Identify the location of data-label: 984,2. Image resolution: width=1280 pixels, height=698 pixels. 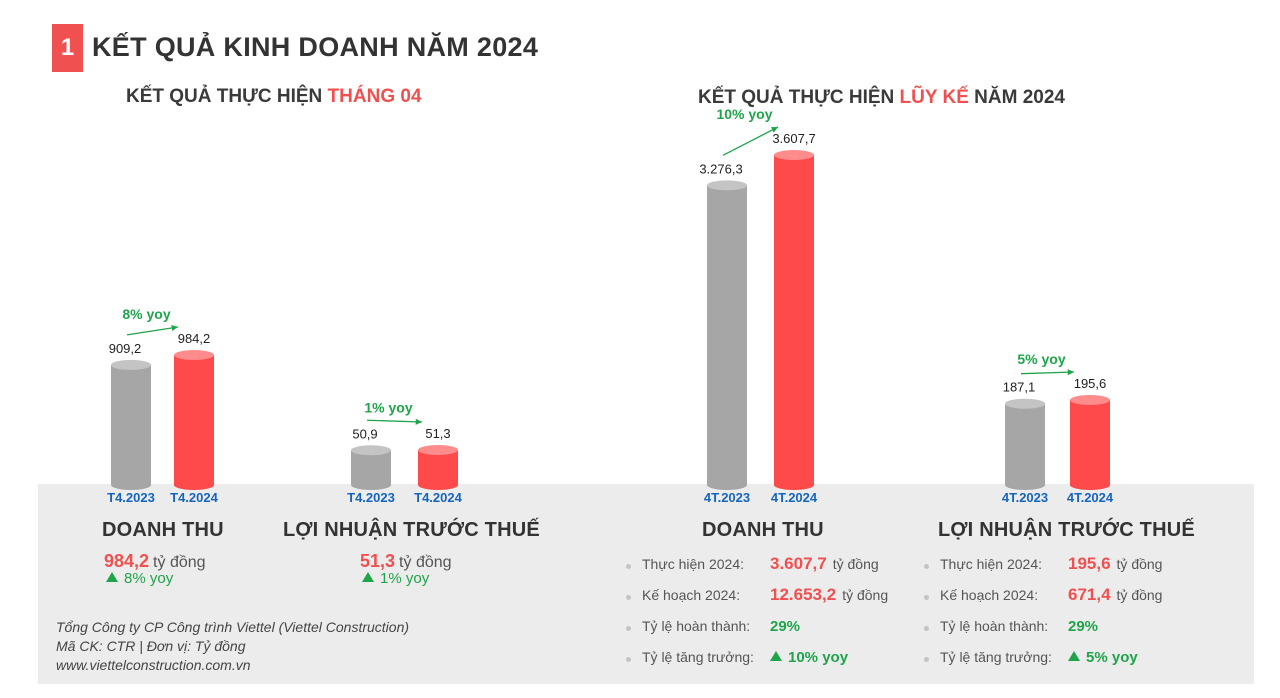
(194, 338).